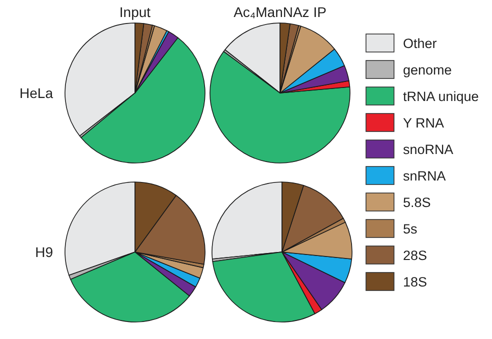  I want to click on chart-title: Input, so click(135, 12).